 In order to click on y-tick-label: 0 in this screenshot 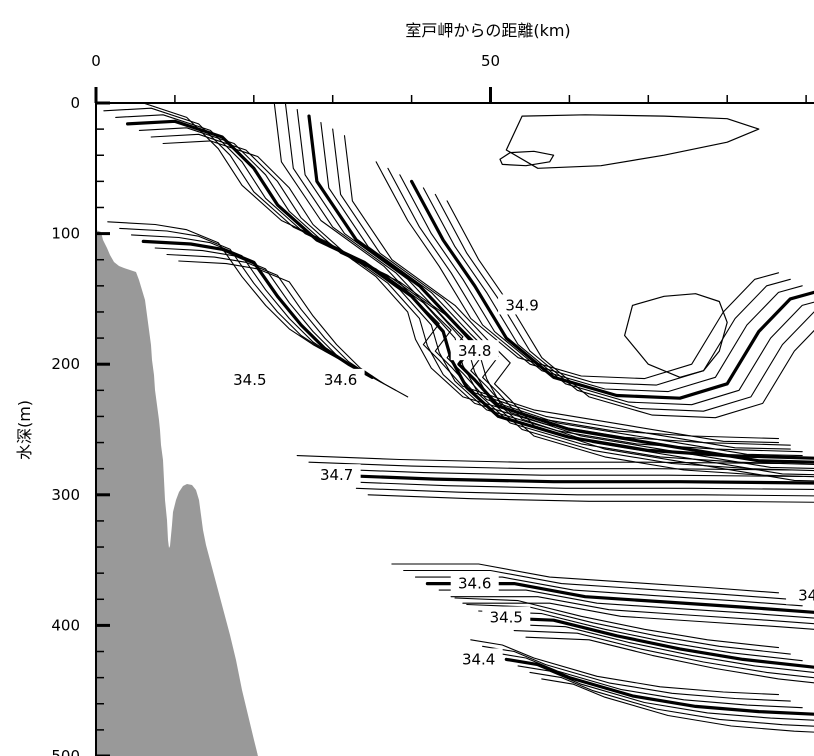, I will do `click(75, 103)`.